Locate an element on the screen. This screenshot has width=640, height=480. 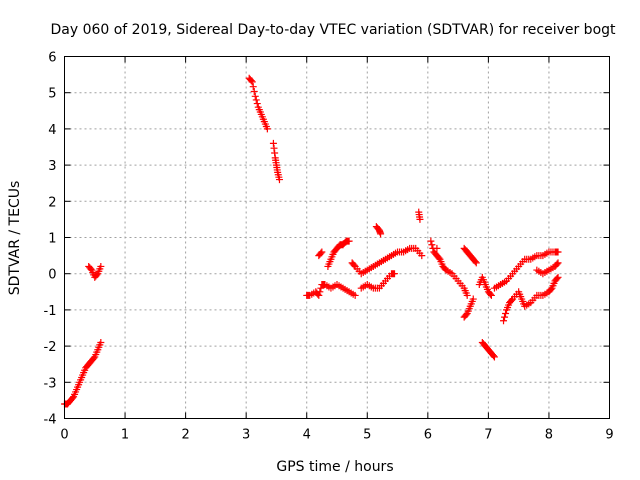
y-tick-labels: -4 -3 -2 -1 0 1 2 3 4 5 6 is located at coordinates (50, 239).